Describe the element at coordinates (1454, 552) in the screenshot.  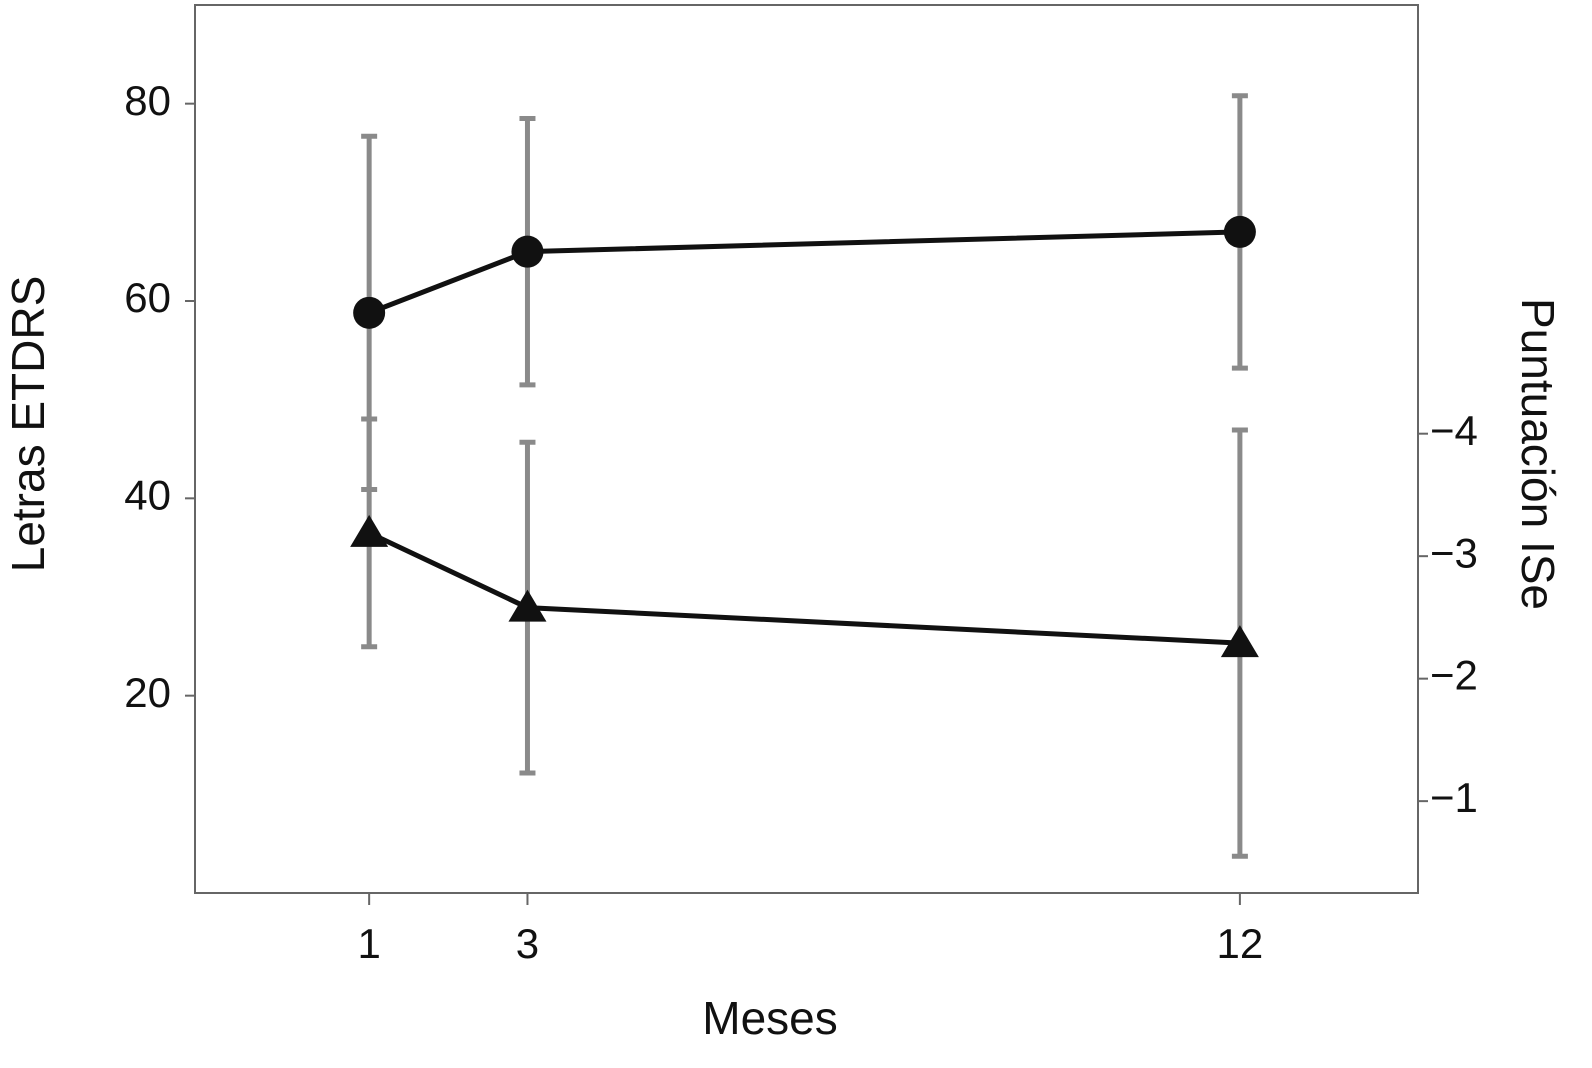
I see `y2-tick-label: −3` at that location.